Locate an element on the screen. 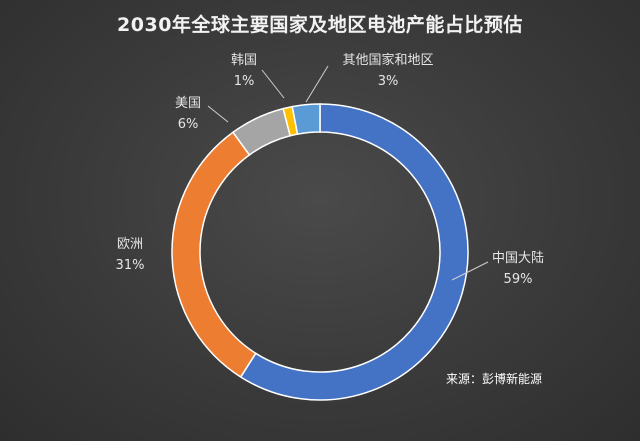  slice-name-label-3: 韩国 is located at coordinates (244, 60).